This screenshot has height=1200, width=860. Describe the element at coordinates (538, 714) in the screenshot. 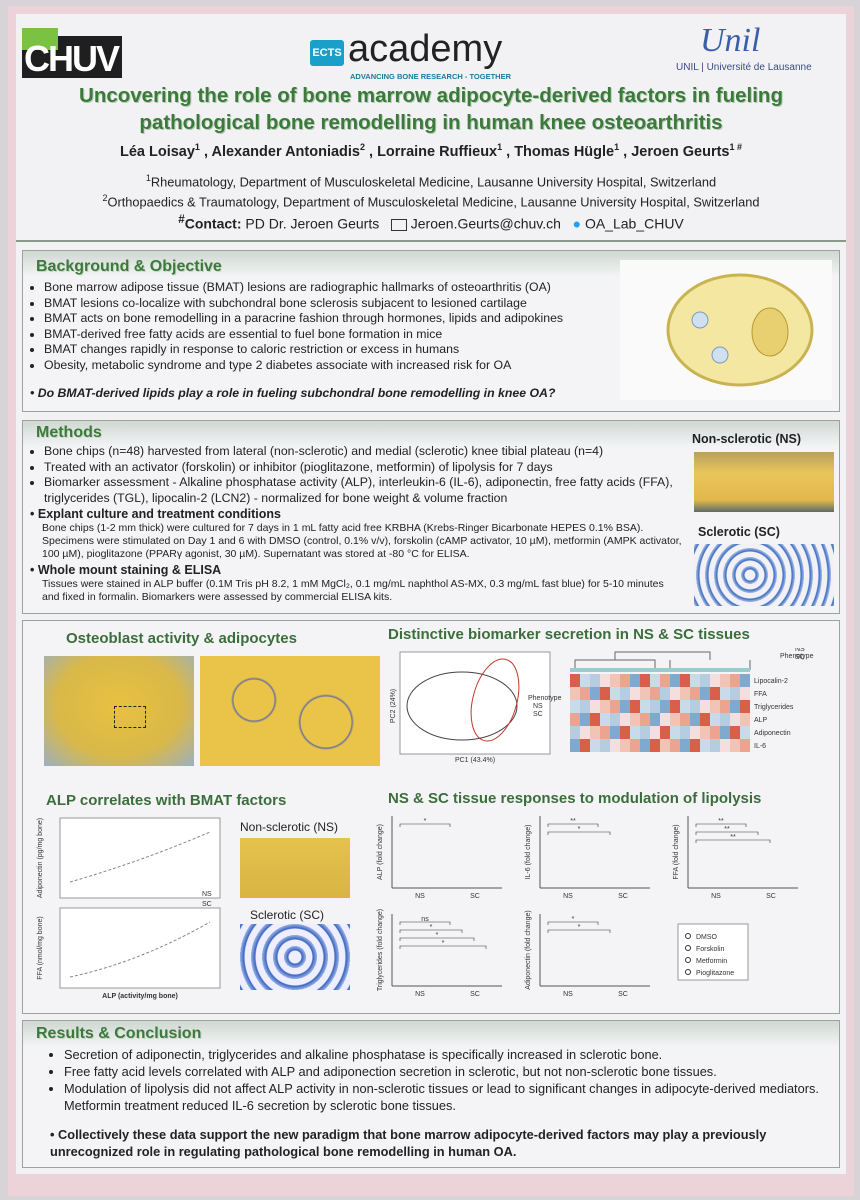

I see `pca-legend: SC` at that location.